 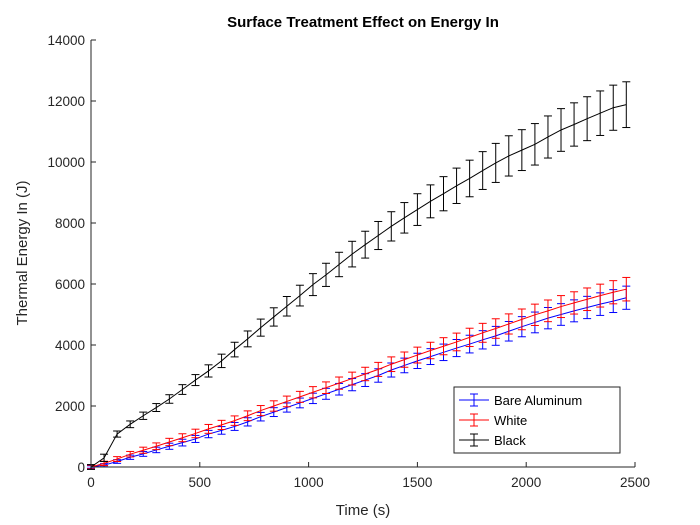 What do you see at coordinates (70, 284) in the screenshot?
I see `y-tick-label: 6000` at bounding box center [70, 284].